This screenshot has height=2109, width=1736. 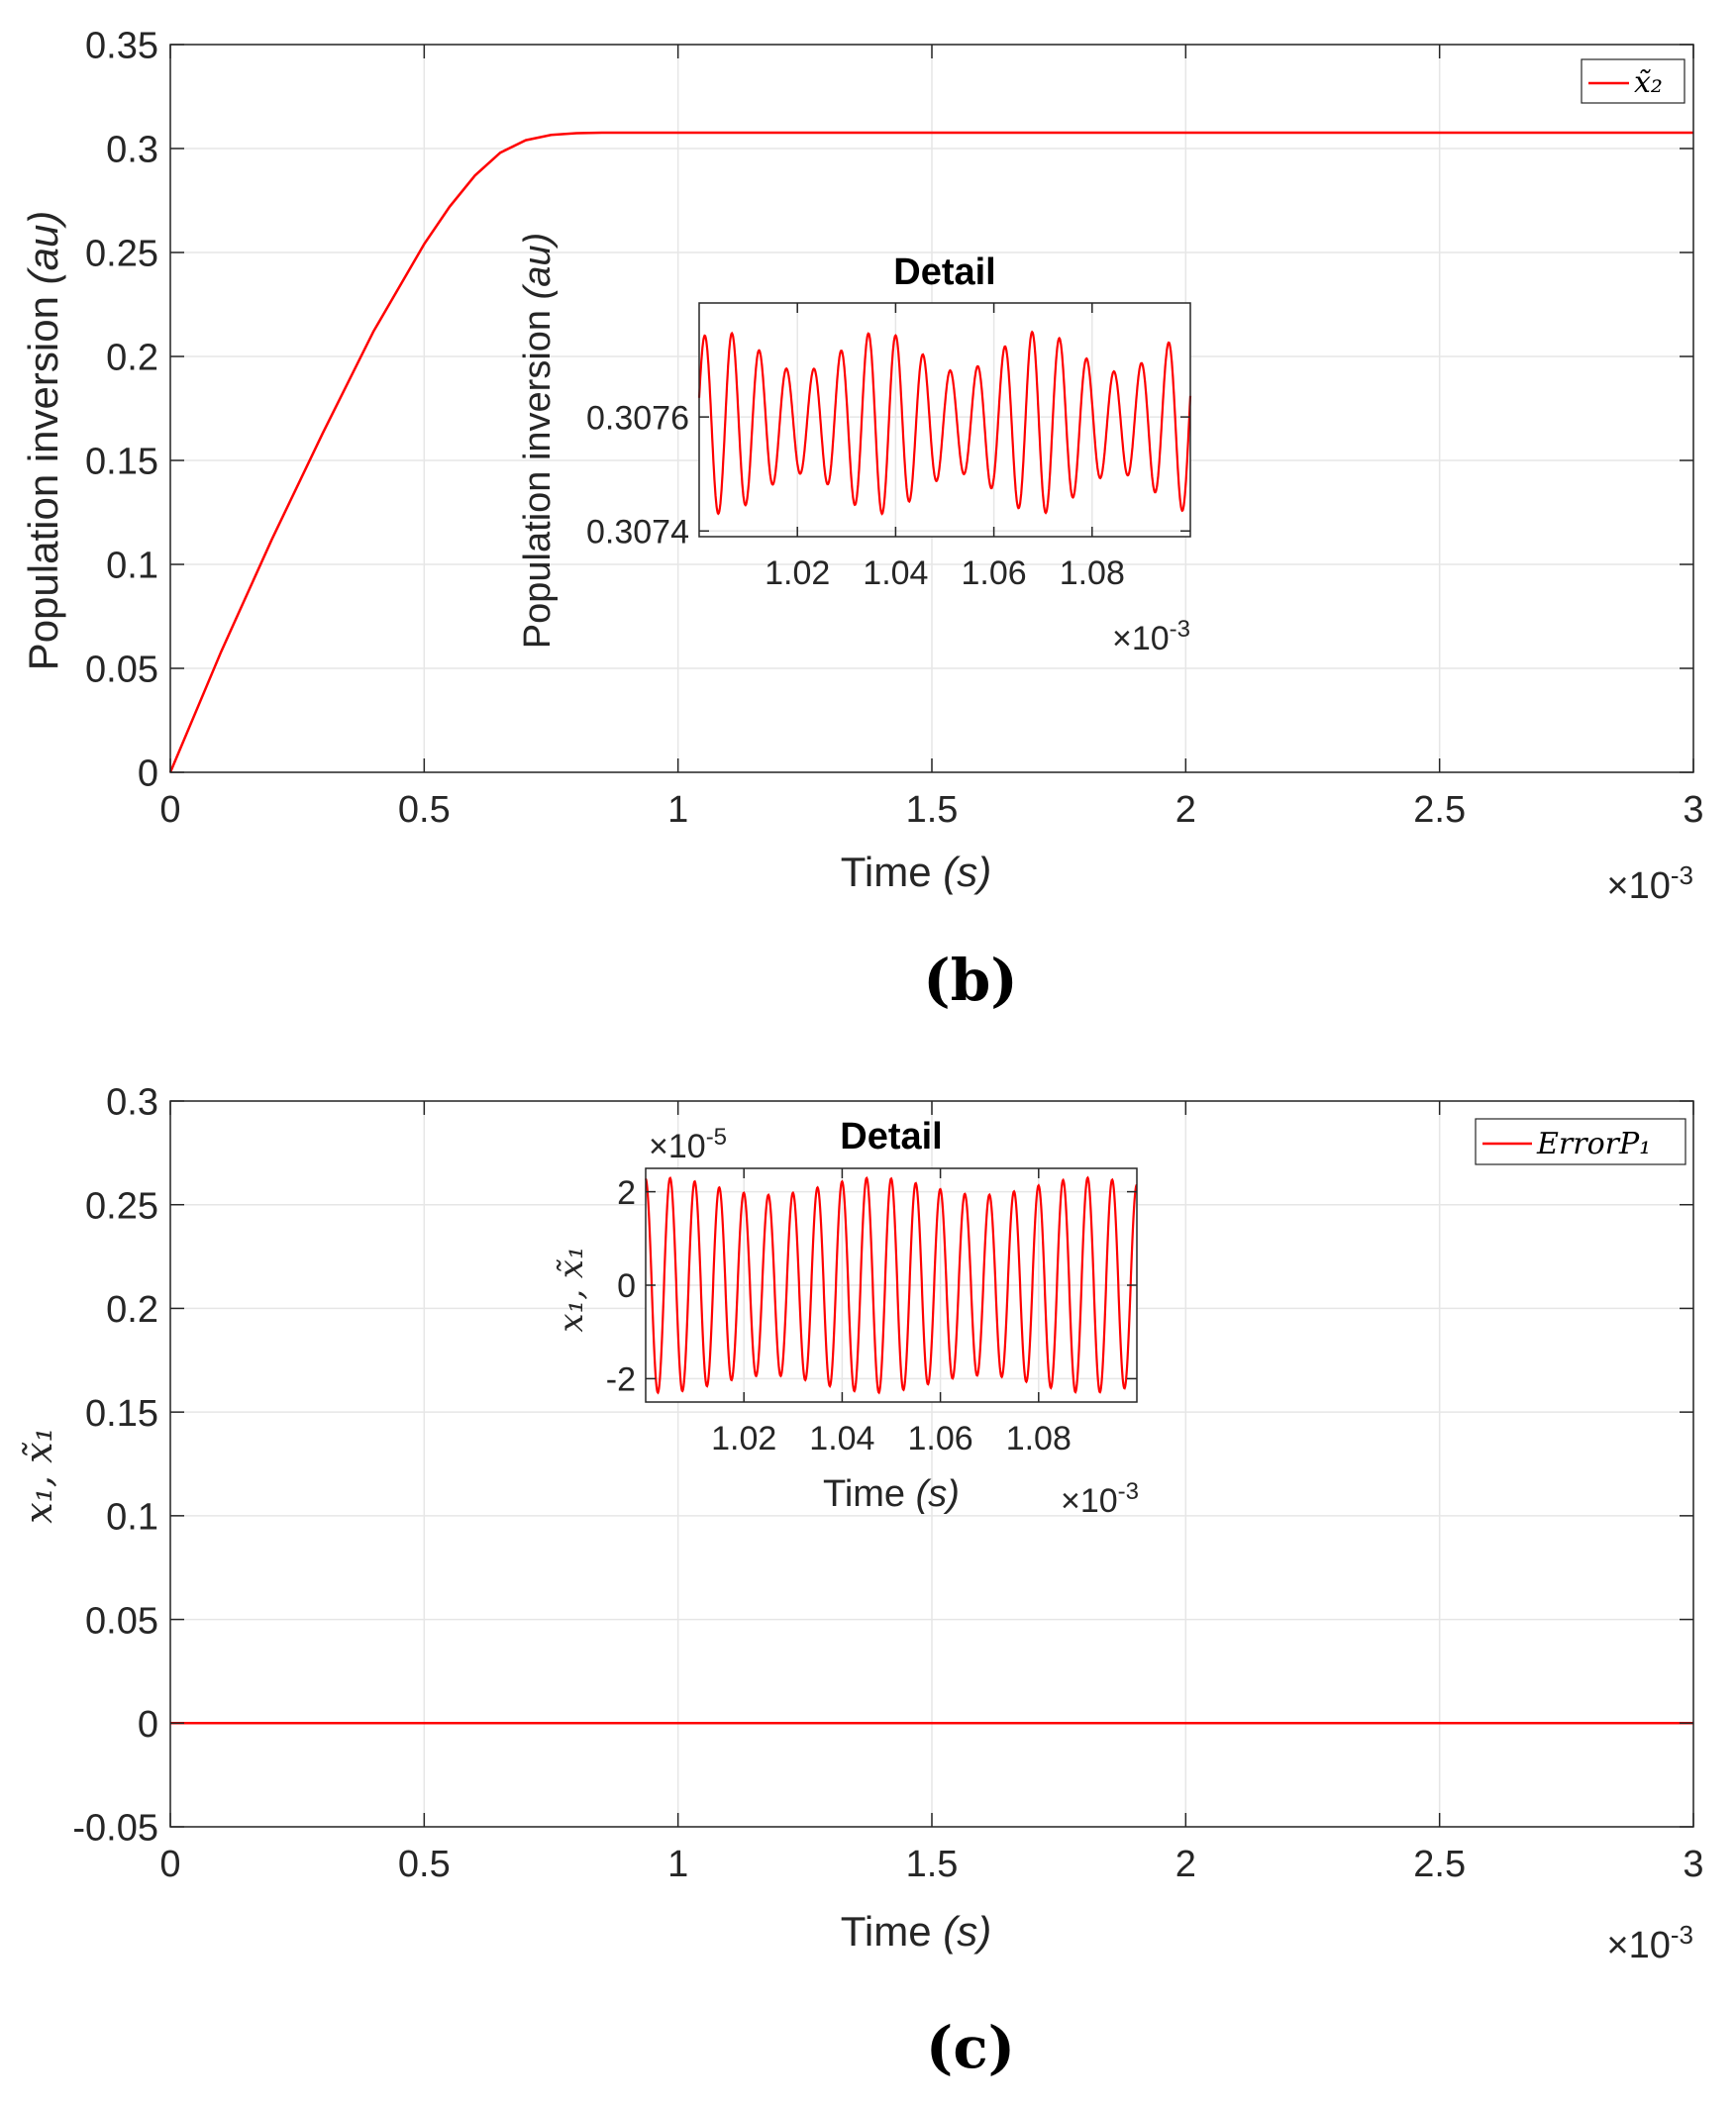 I want to click on b-inset-series-line, so click(x=944, y=423).